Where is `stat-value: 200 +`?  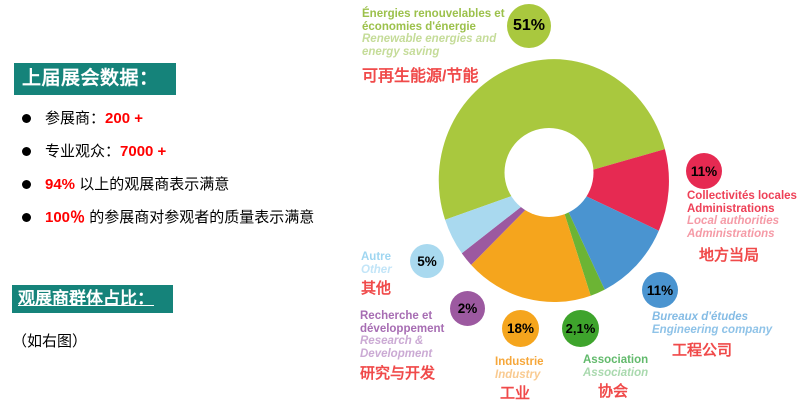
stat-value: 200 + is located at coordinates (124, 118).